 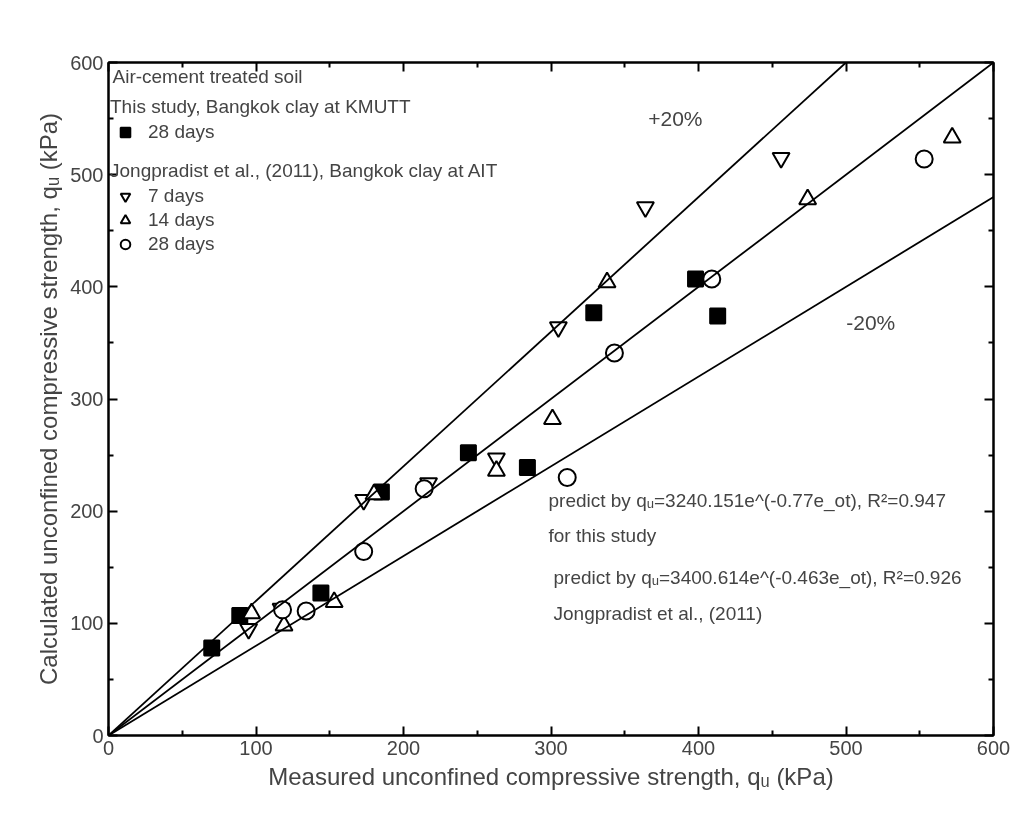 What do you see at coordinates (87, 174) in the screenshot?
I see `y-tick-label: 500` at bounding box center [87, 174].